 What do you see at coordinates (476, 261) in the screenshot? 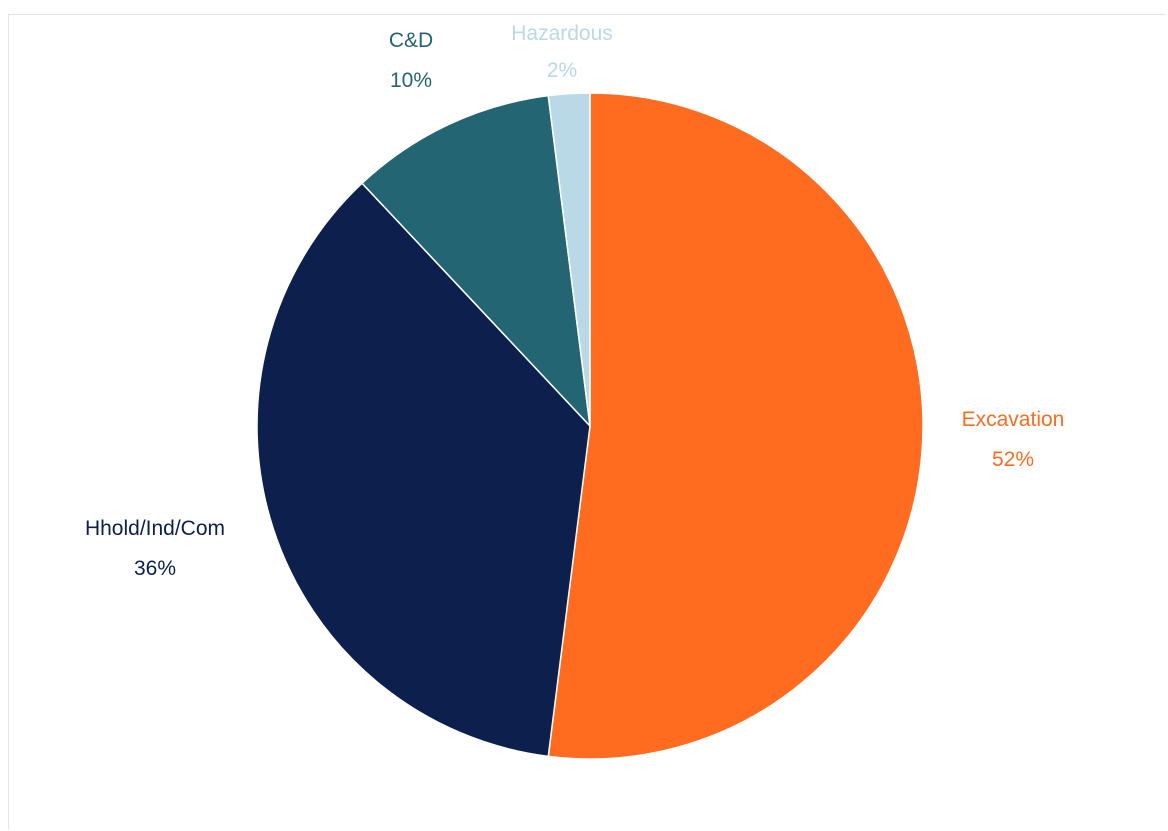
I see `pie-slice-c-d` at bounding box center [476, 261].